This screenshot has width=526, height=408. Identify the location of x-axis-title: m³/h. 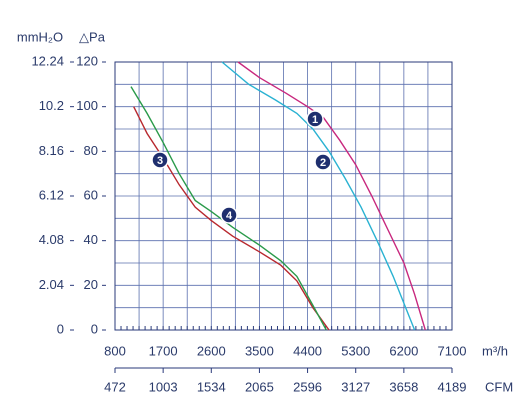
(495, 350).